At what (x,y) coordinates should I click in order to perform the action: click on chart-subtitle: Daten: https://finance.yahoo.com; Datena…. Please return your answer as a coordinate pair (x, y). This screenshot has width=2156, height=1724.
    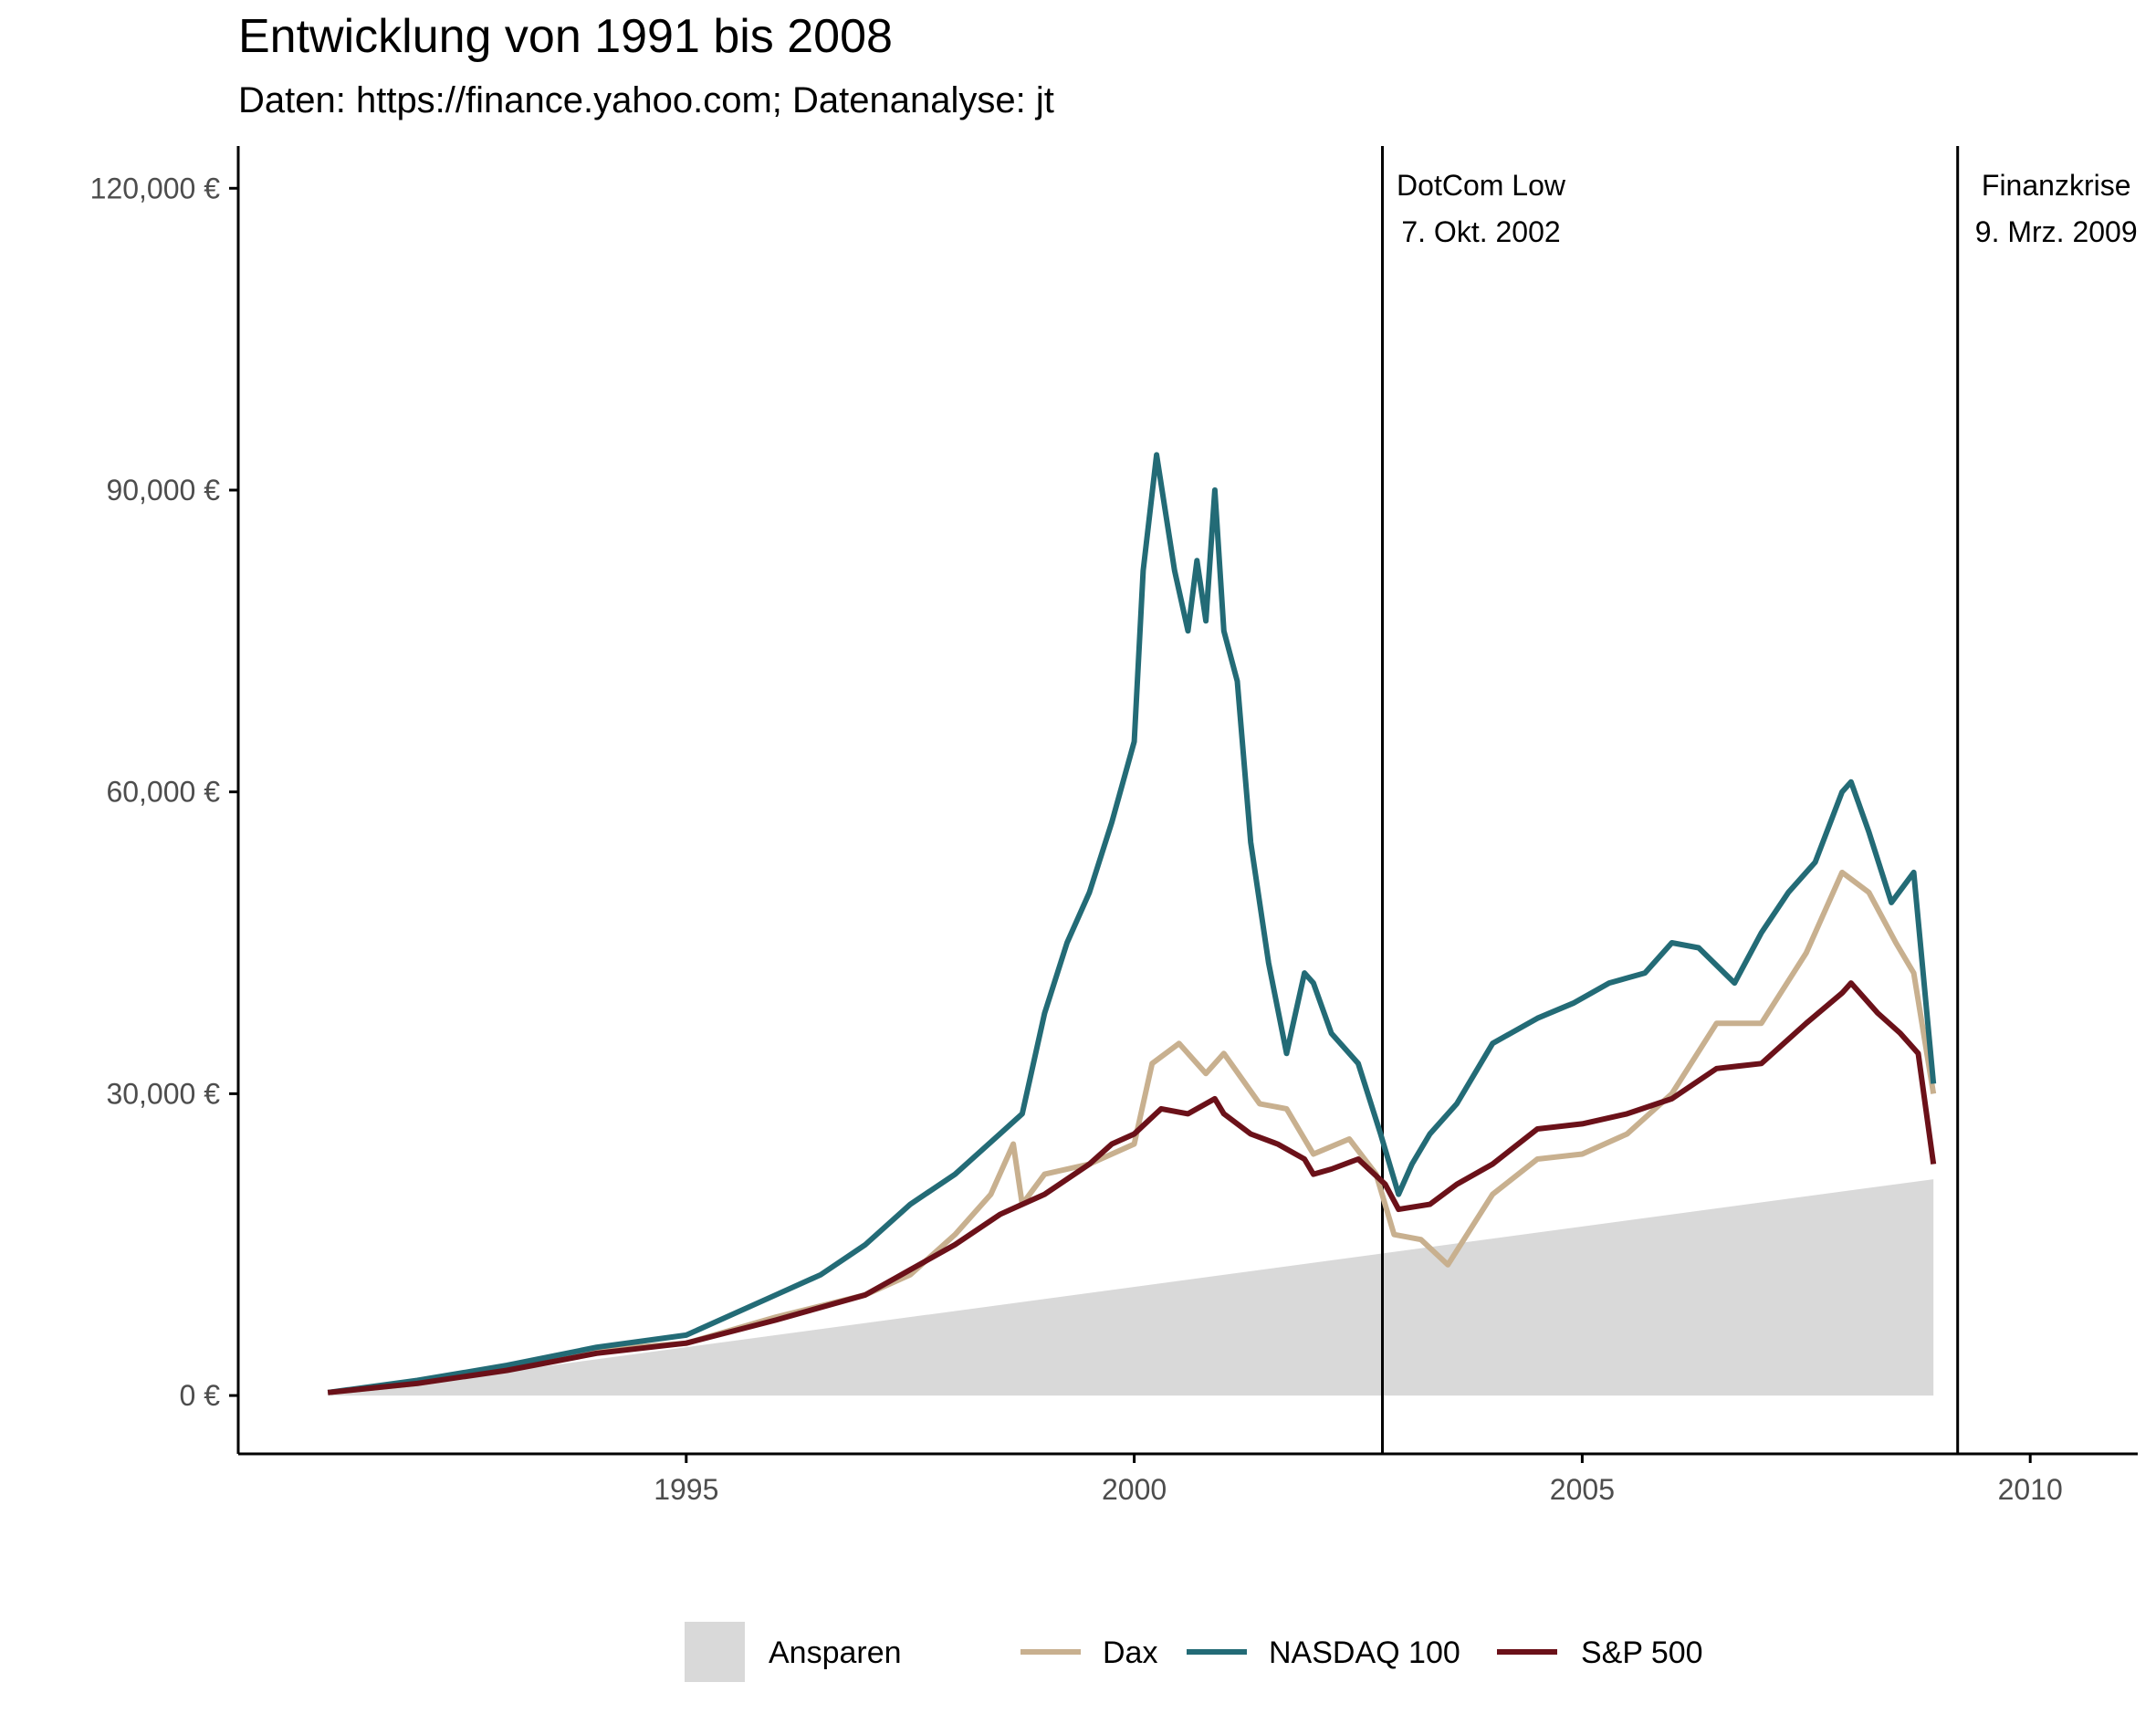
    Looking at the image, I should click on (646, 100).